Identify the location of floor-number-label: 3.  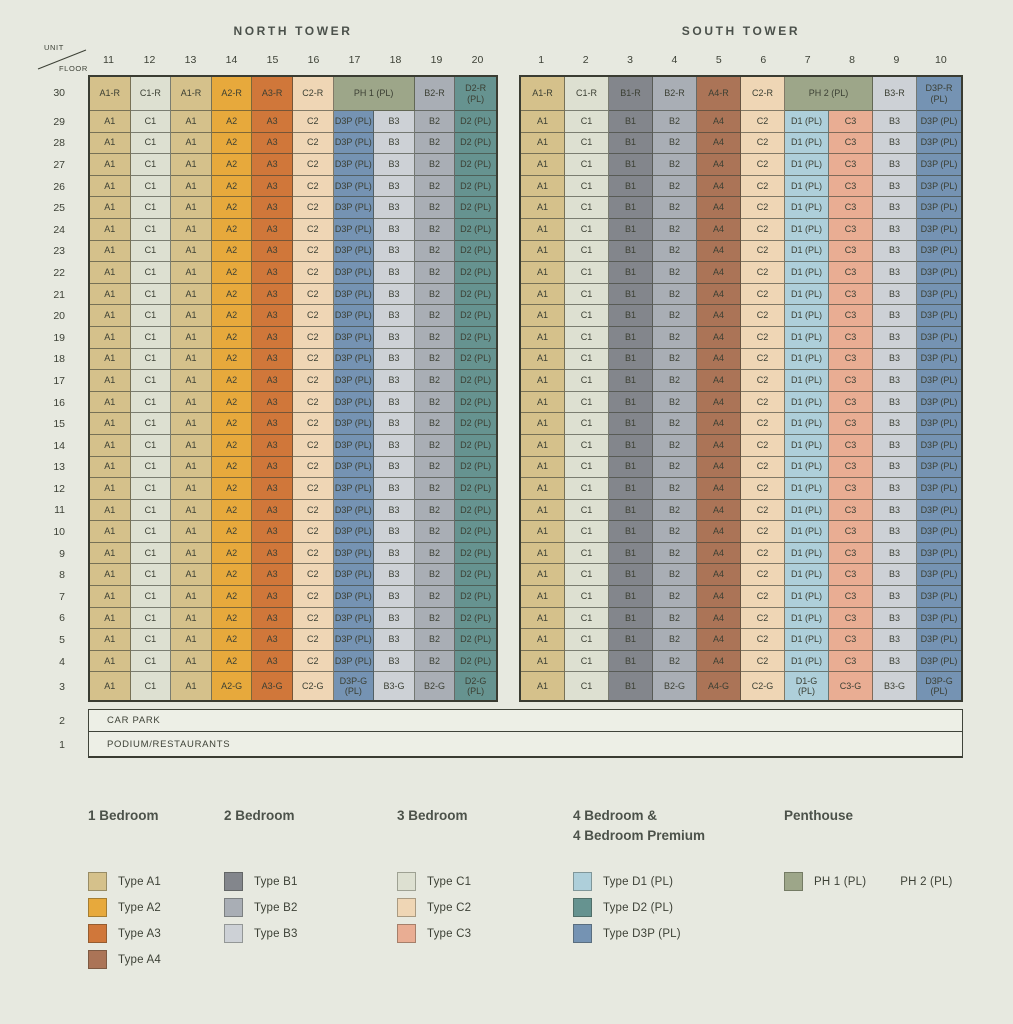
(62, 687).